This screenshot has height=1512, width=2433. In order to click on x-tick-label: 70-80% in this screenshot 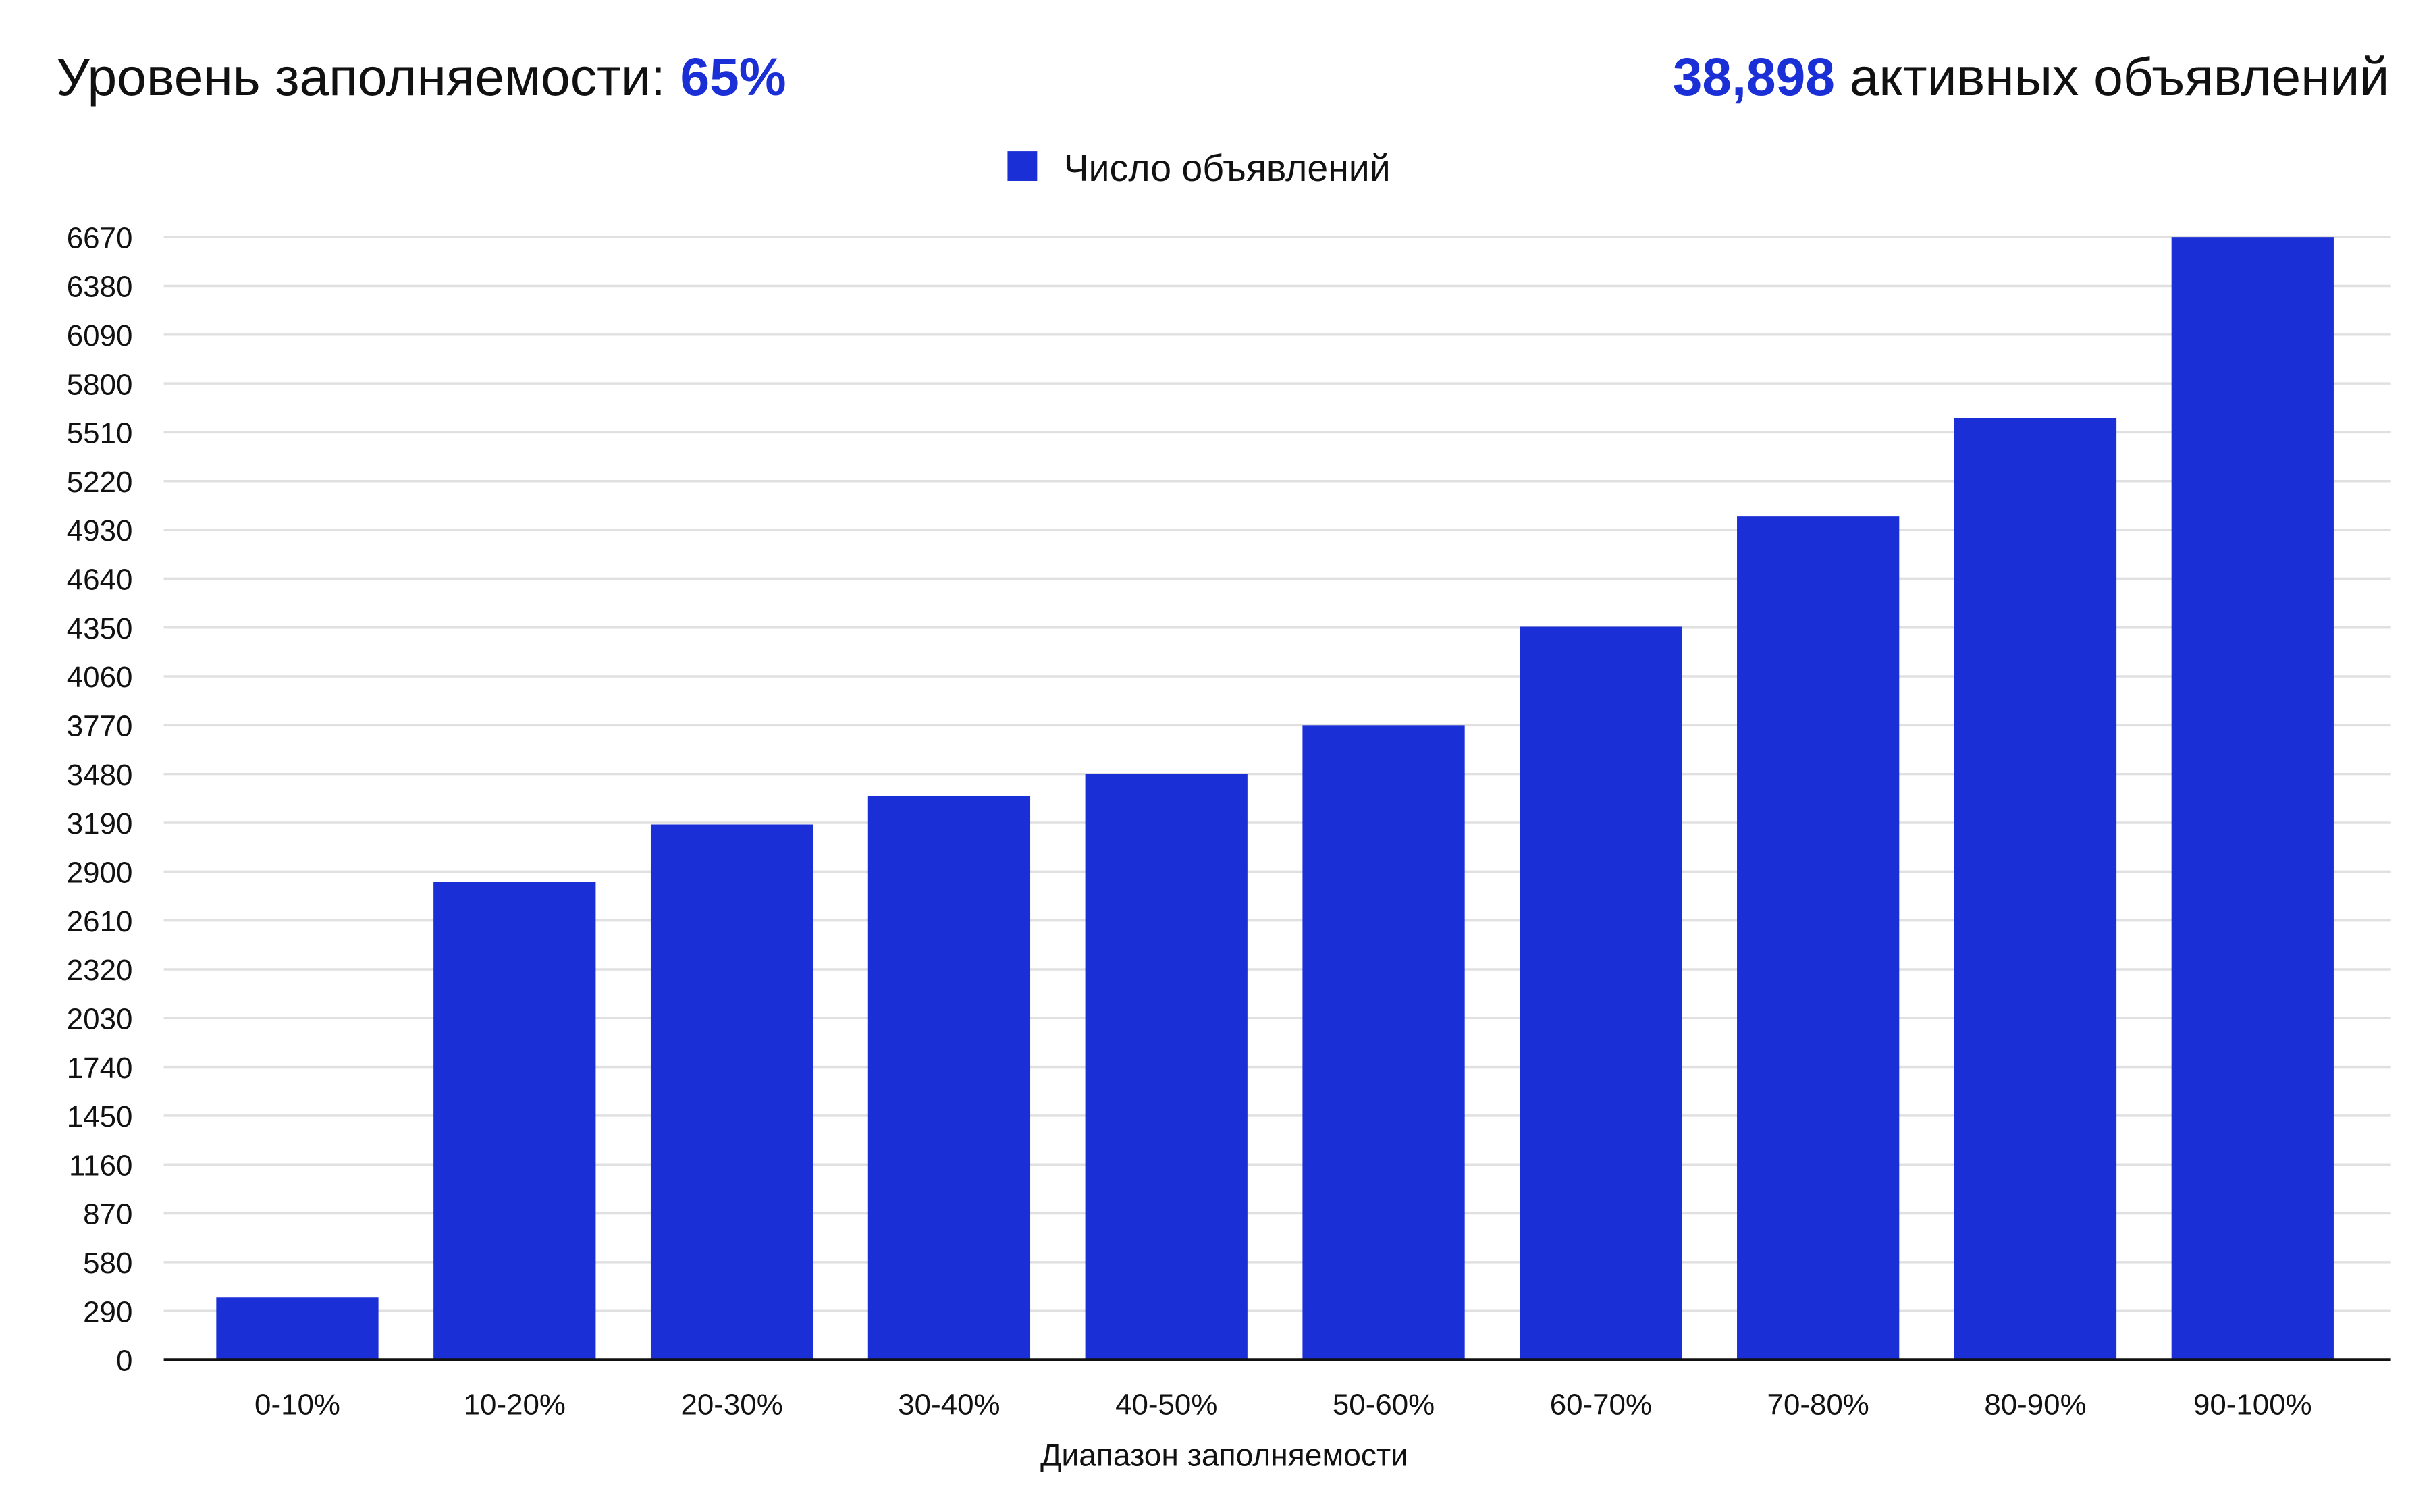, I will do `click(1818, 1404)`.